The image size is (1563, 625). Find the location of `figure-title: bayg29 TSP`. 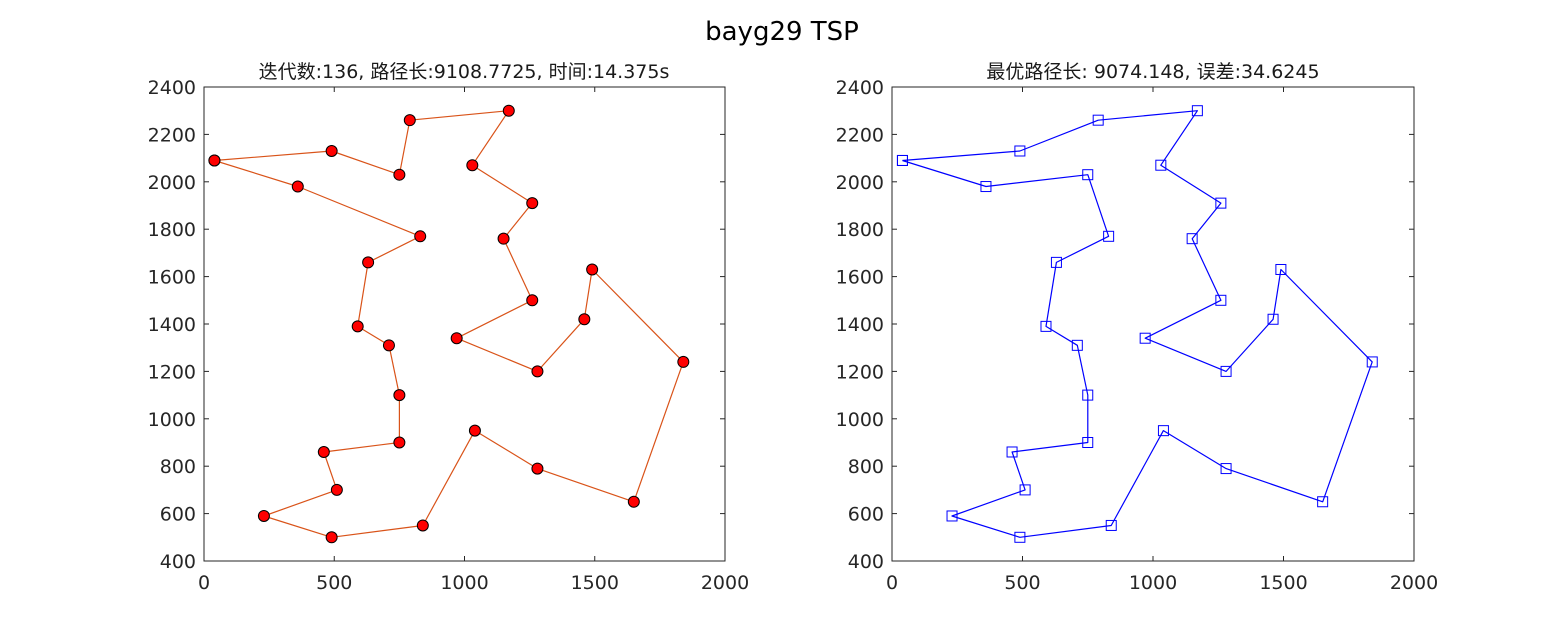

figure-title: bayg29 TSP is located at coordinates (782, 32).